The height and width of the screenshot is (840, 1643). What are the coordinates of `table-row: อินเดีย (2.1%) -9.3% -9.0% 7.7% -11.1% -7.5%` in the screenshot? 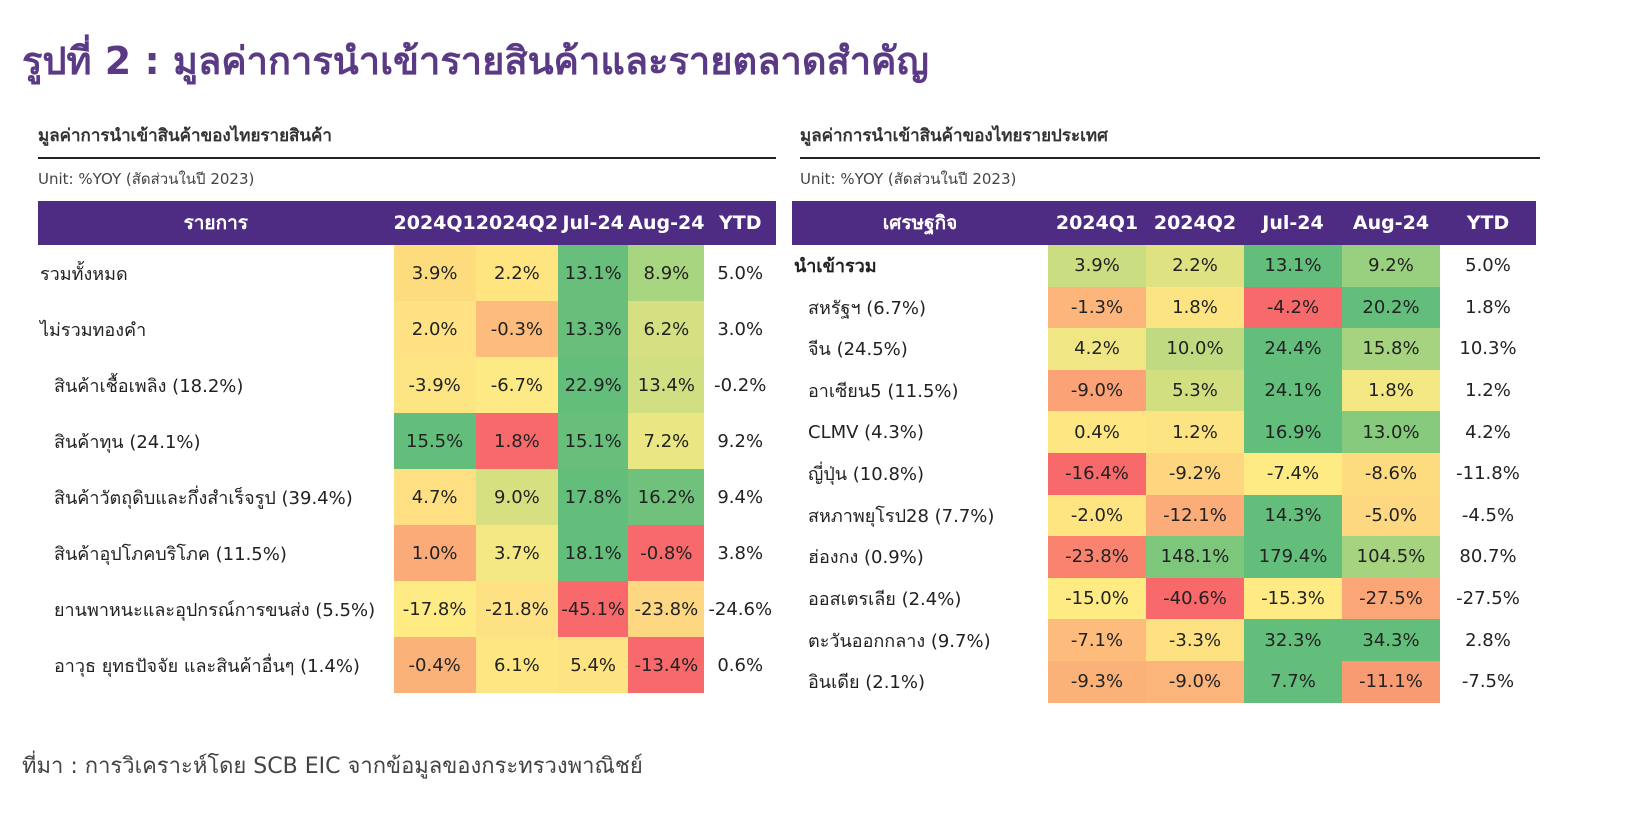 It's located at (1164, 681).